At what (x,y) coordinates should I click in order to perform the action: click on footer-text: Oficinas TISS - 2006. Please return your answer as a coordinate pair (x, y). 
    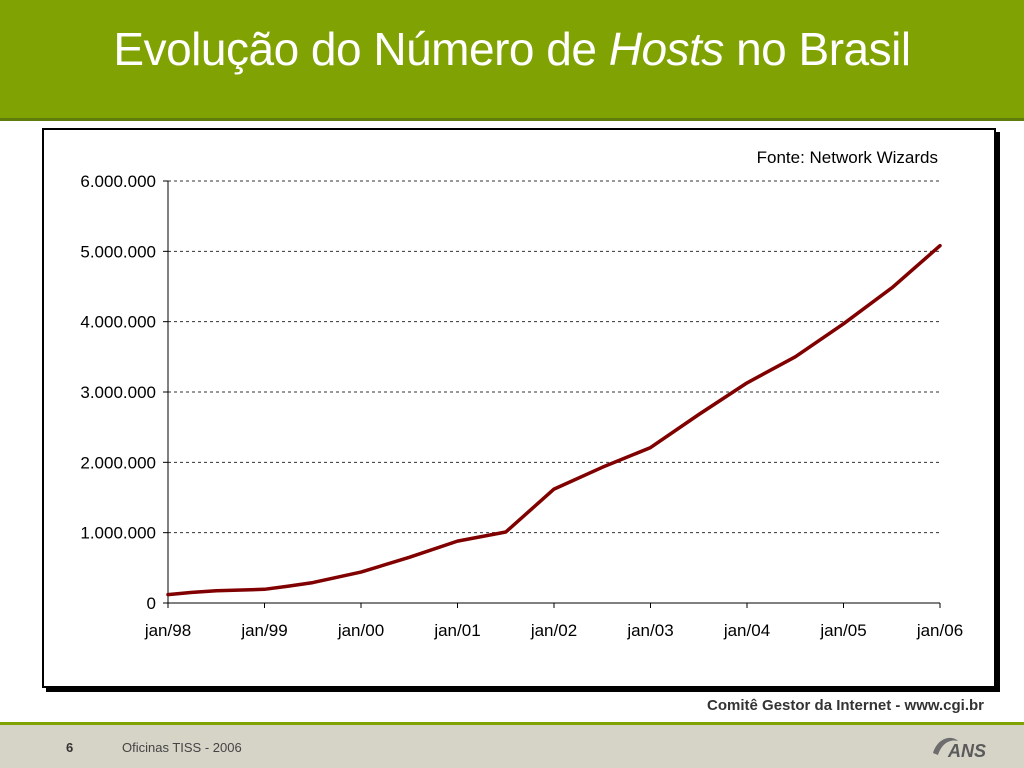
    Looking at the image, I should click on (182, 747).